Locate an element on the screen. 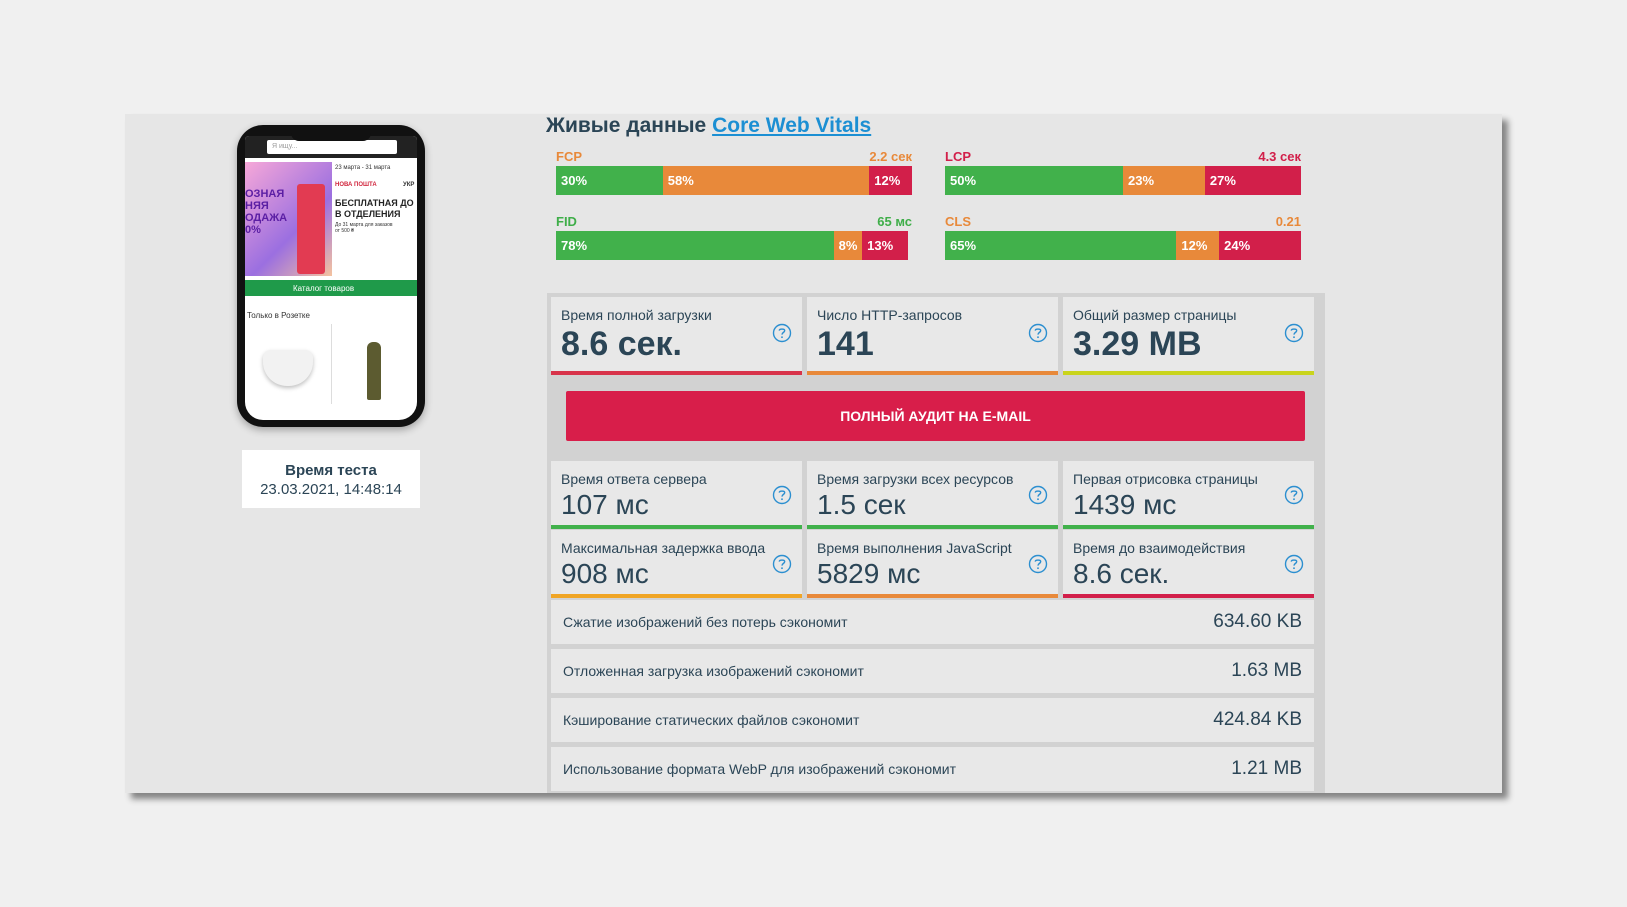  text-line: В ОТДЕЛЕНИЯ is located at coordinates (368, 214).